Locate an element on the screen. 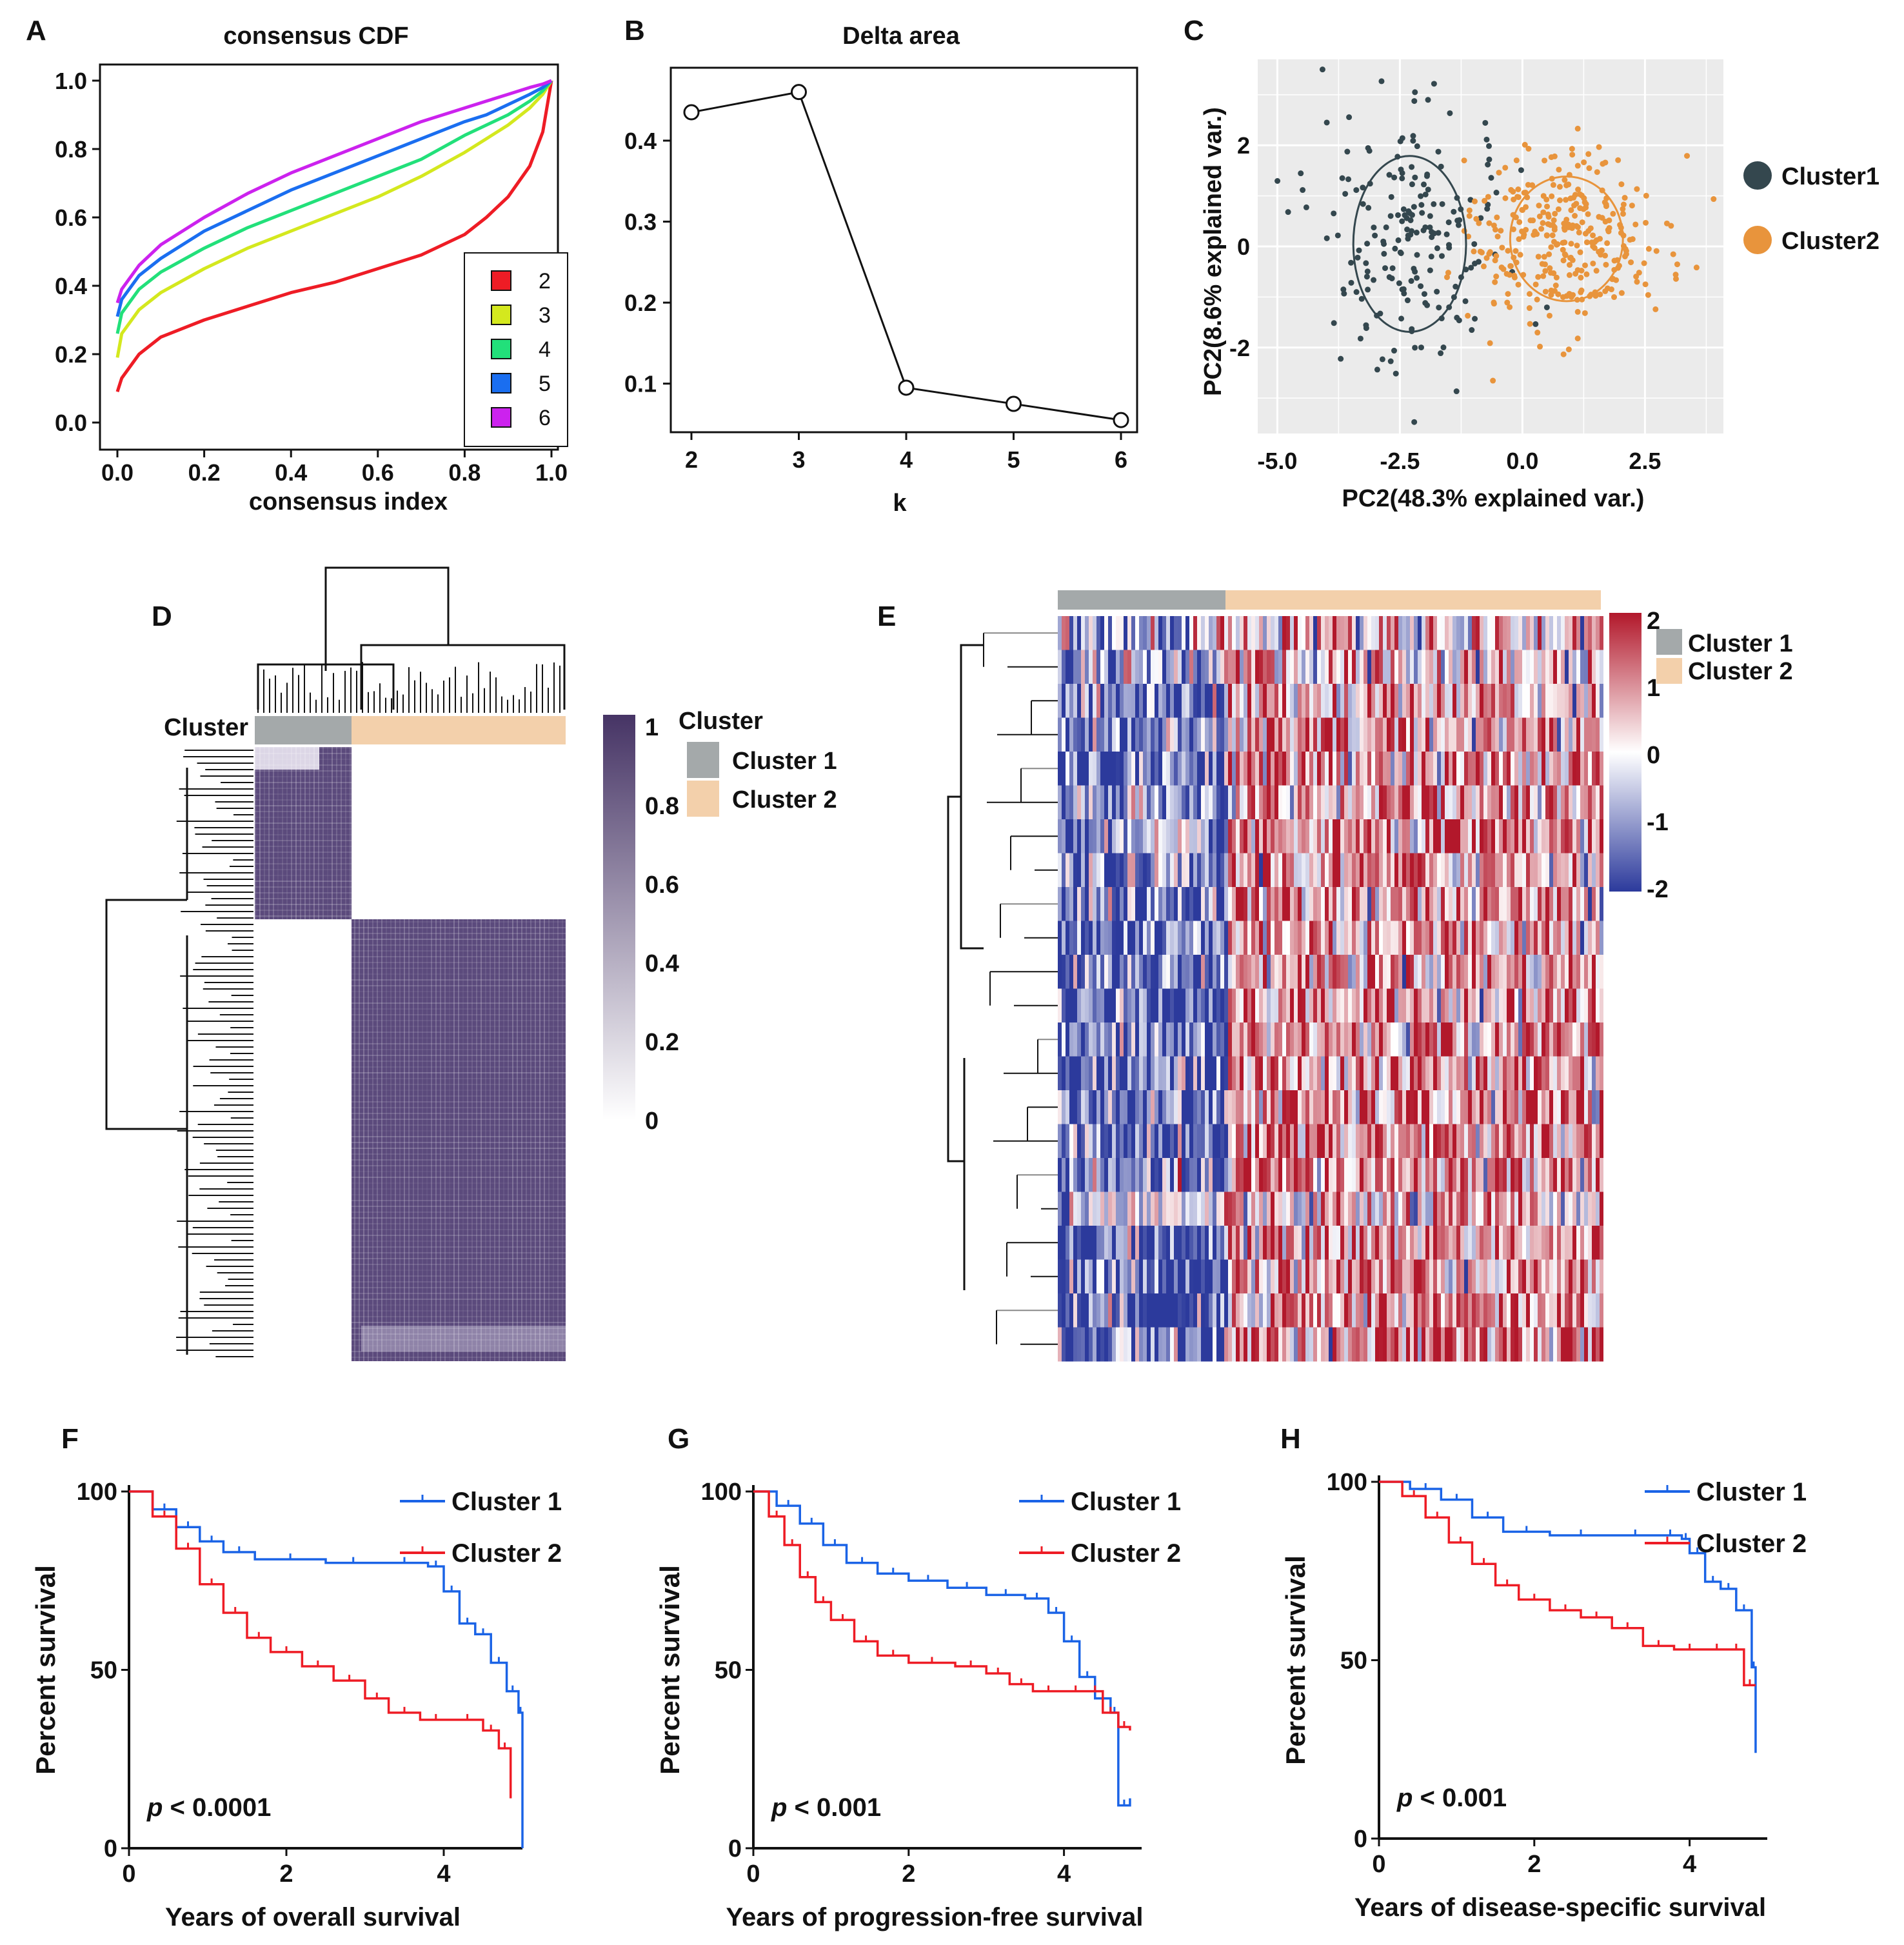 The image size is (1904, 1945). panel-d-texture-column is located at coordinates (296, 833).